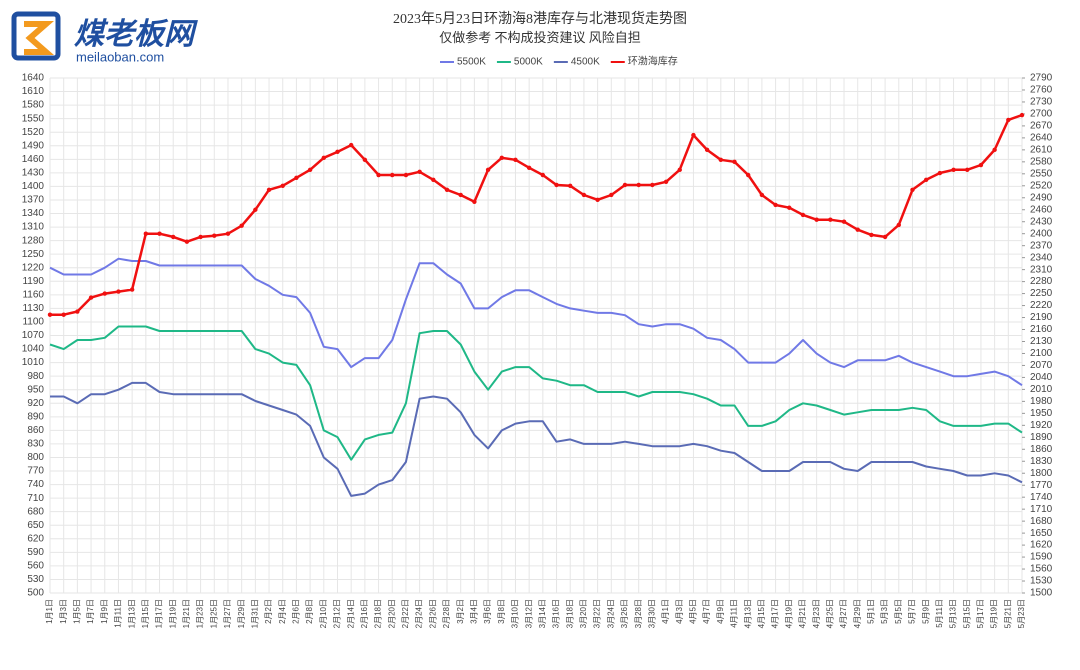 The image size is (1080, 670). Describe the element at coordinates (1041, 389) in the screenshot. I see `y2-tick-label: 2010` at that location.